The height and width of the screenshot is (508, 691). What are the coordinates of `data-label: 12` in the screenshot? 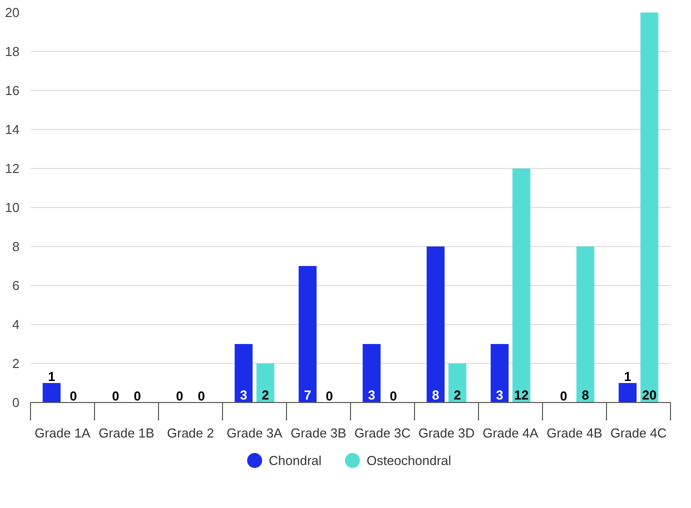 It's located at (521, 395).